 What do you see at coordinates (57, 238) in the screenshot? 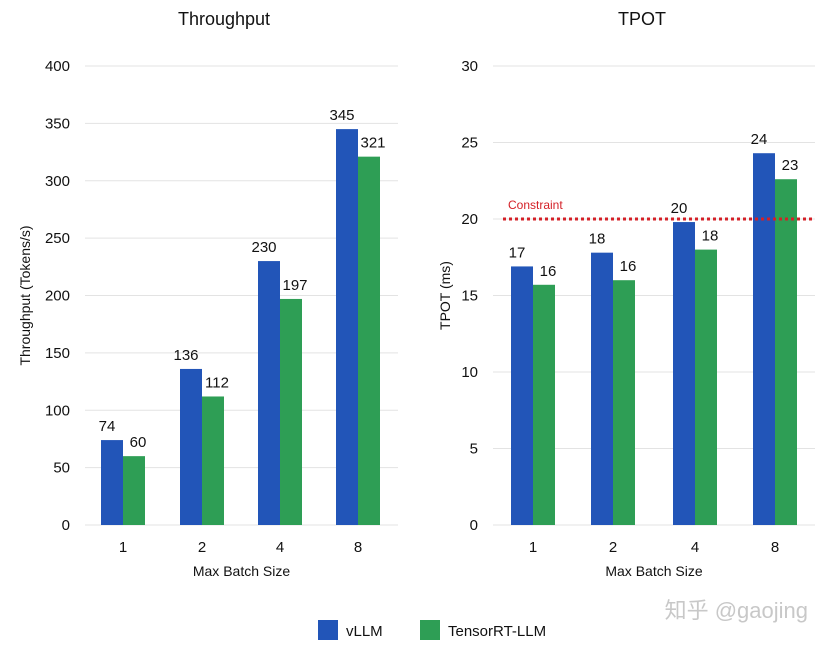
I see `y-tick-label: 250` at bounding box center [57, 238].